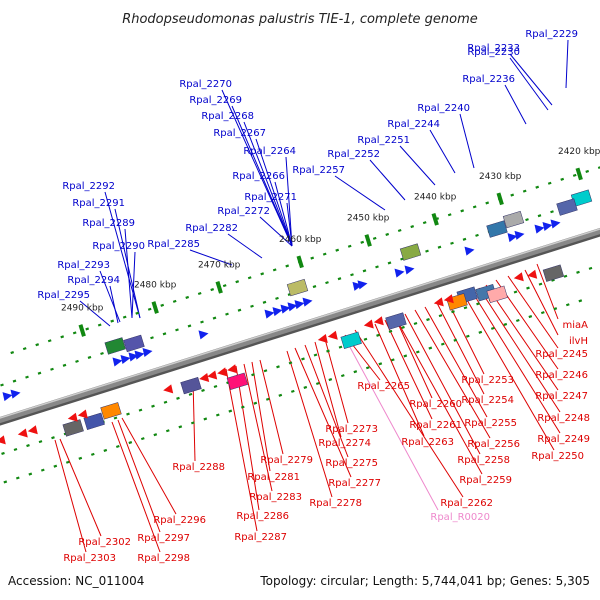 The image size is (600, 600). What do you see at coordinates (93, 280) in the screenshot?
I see `gene-label: Rpal_2294` at bounding box center [93, 280].